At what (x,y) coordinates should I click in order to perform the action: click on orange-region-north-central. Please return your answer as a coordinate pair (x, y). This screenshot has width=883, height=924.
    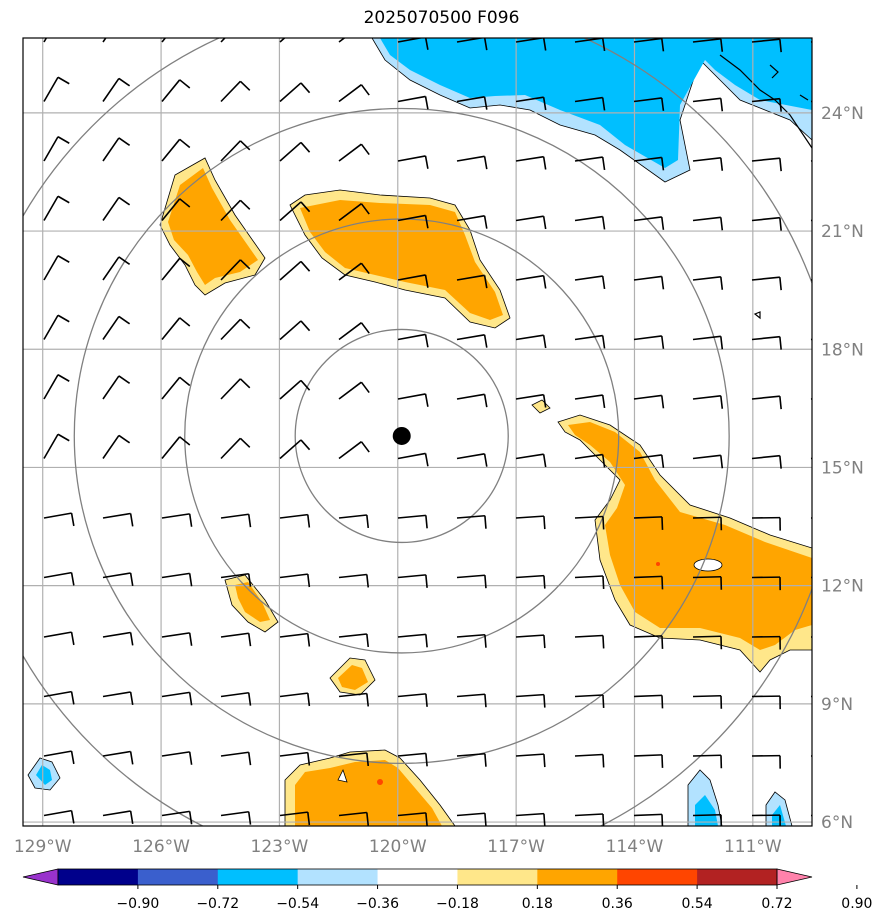
    Looking at the image, I should click on (400, 259).